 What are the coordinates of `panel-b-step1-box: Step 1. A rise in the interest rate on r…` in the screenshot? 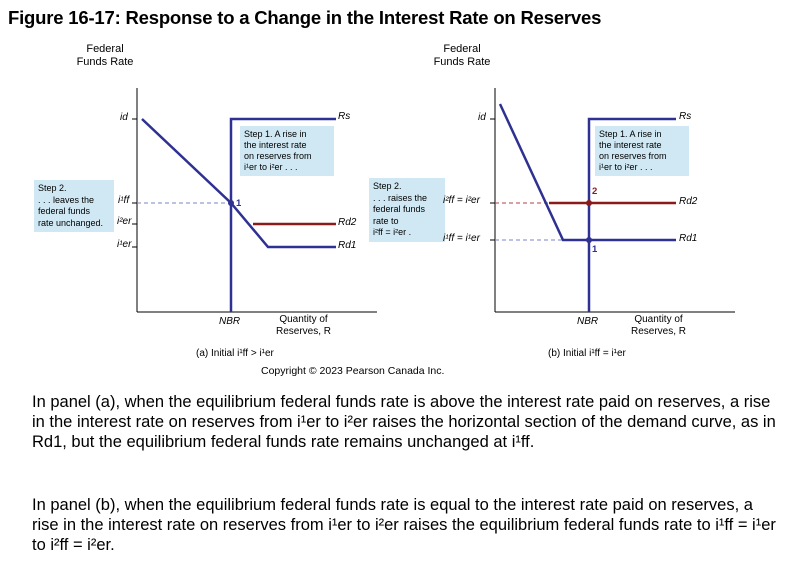 It's located at (642, 151).